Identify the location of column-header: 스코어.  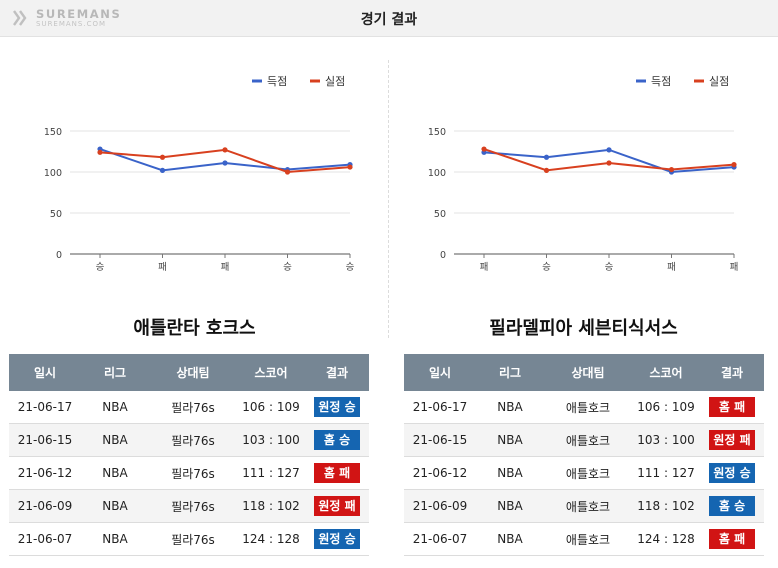
(666, 372).